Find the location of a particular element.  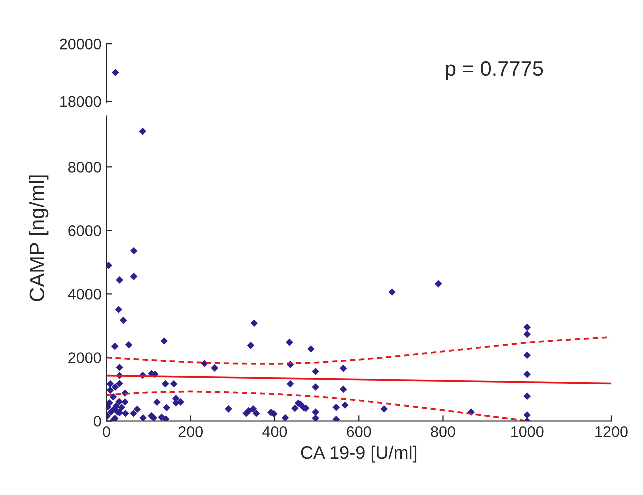

y-tick-label: 2000 is located at coordinates (85, 358).